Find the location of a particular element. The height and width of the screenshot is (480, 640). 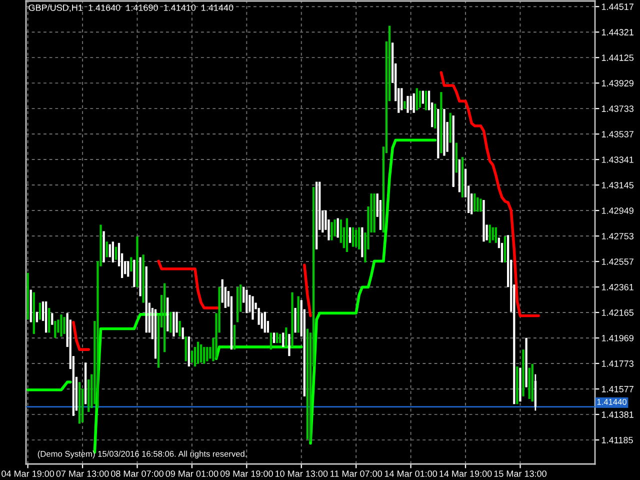

x-tick-label: 15 Mar 13:00 is located at coordinates (520, 473).